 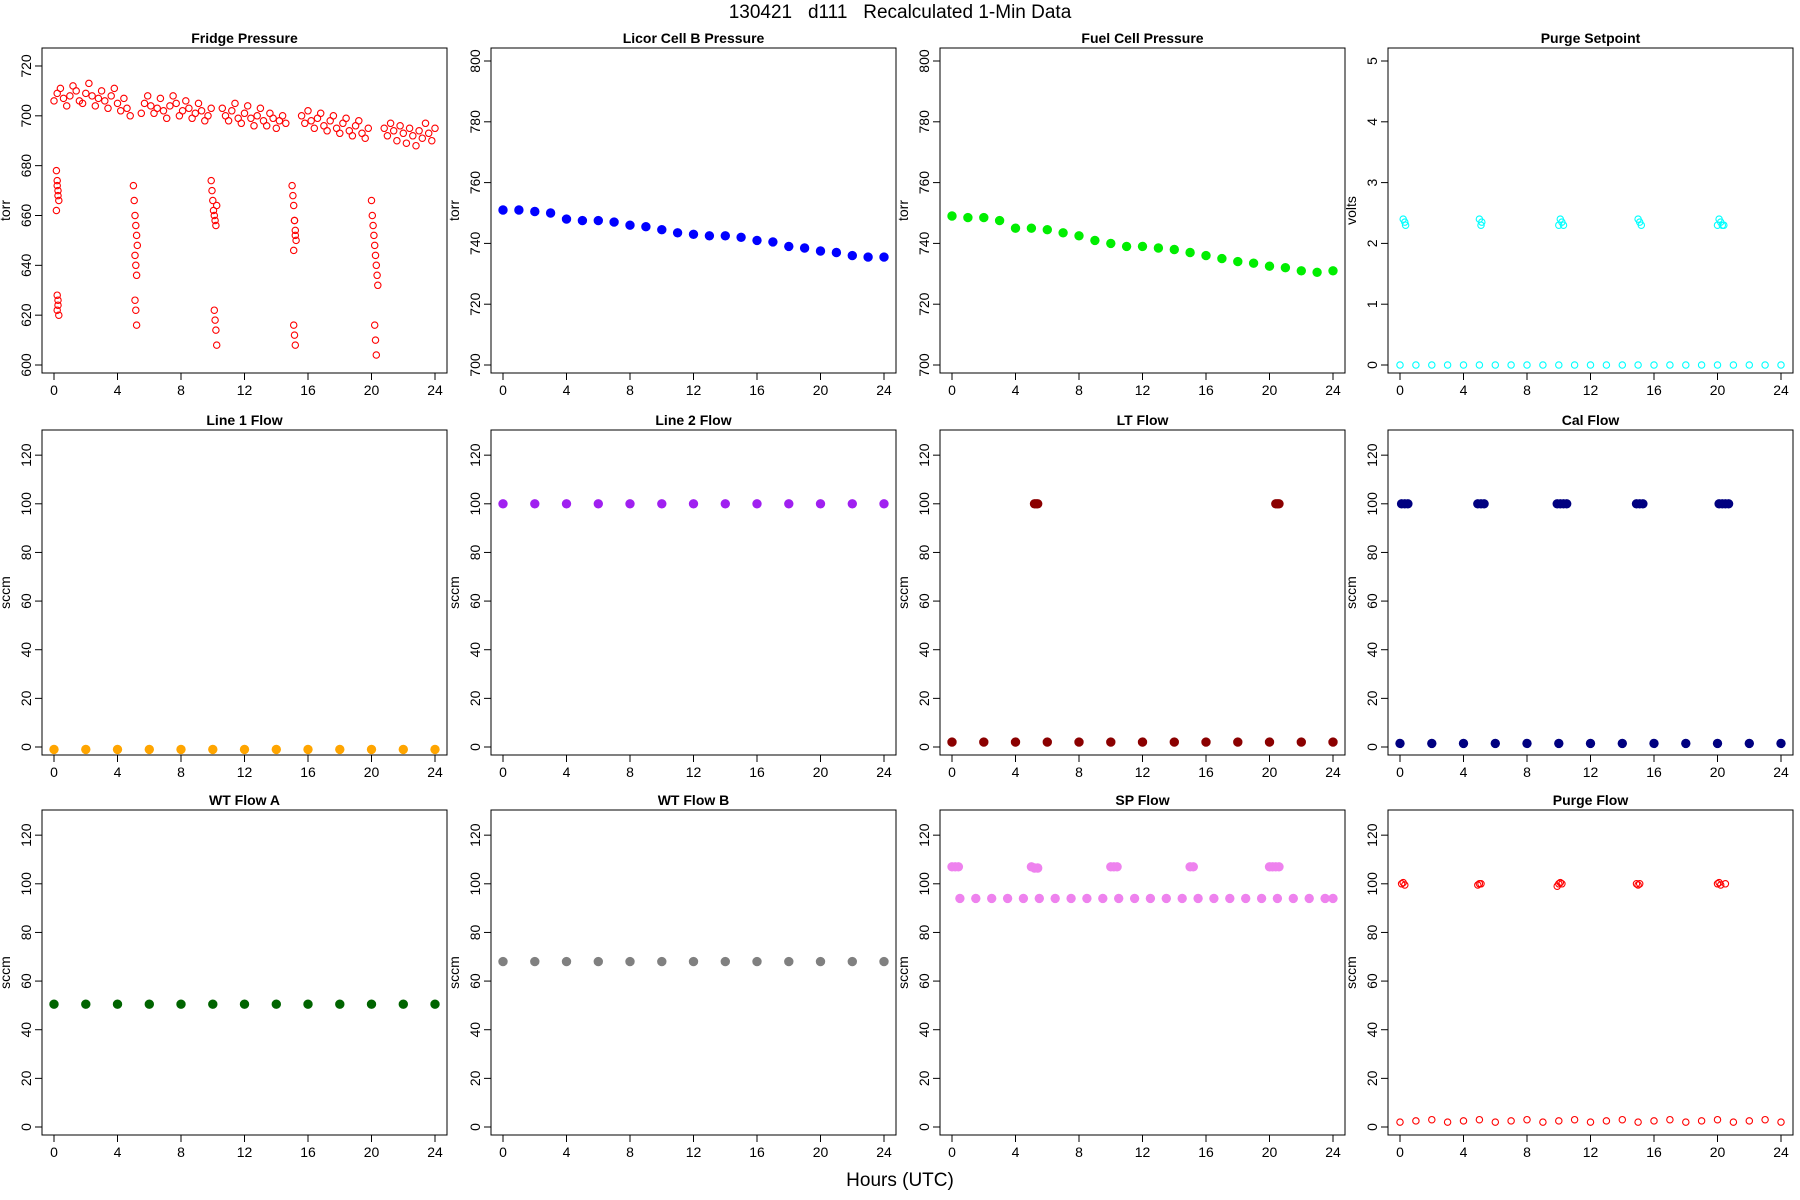 I want to click on y-tick-label: 720, so click(x=26, y=66).